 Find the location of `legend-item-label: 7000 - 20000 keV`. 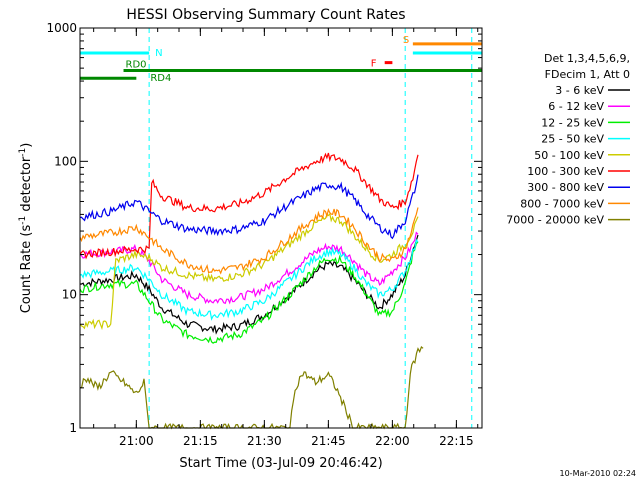

legend-item-label: 7000 - 20000 keV is located at coordinates (555, 220).